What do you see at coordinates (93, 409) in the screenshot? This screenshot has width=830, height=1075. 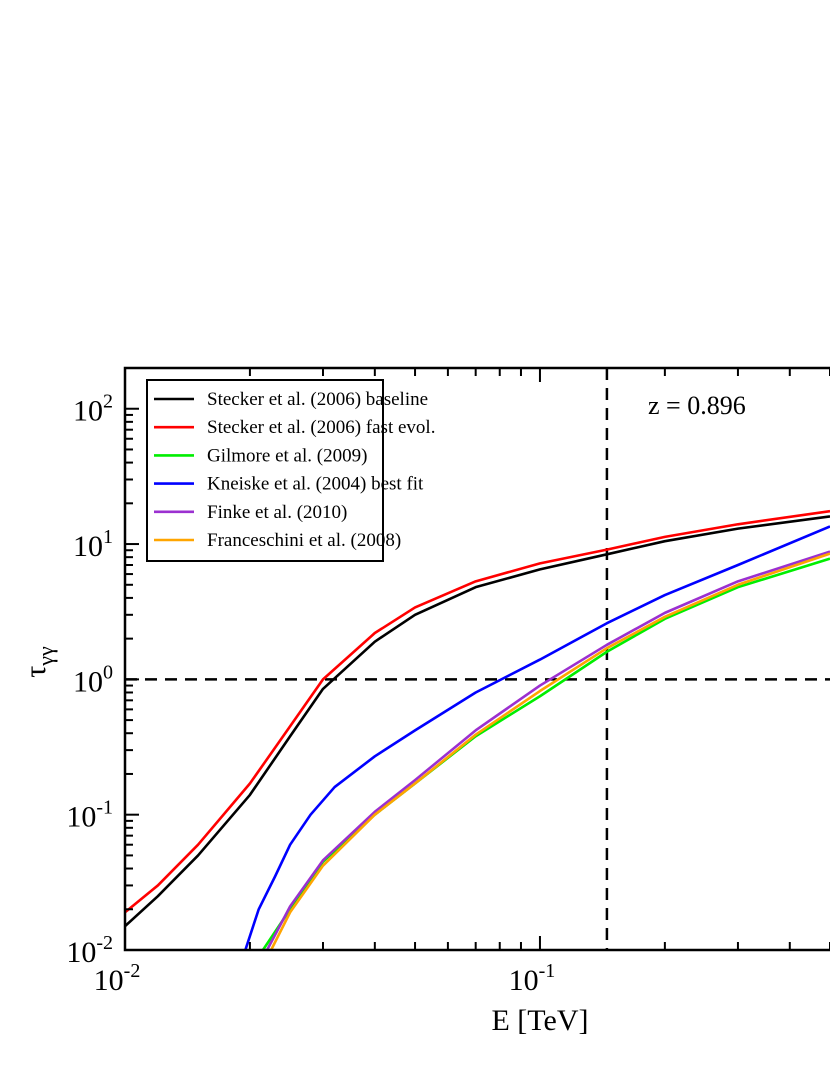 I see `y-tick-label-5: 10²` at bounding box center [93, 409].